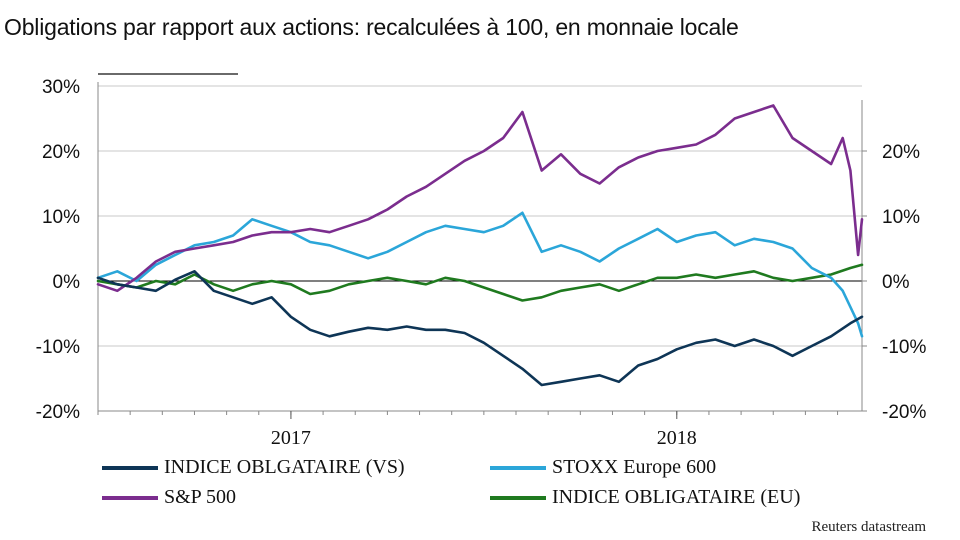 The width and height of the screenshot is (960, 540). What do you see at coordinates (901, 152) in the screenshot?
I see `y-tick-label-right: 20%` at bounding box center [901, 152].